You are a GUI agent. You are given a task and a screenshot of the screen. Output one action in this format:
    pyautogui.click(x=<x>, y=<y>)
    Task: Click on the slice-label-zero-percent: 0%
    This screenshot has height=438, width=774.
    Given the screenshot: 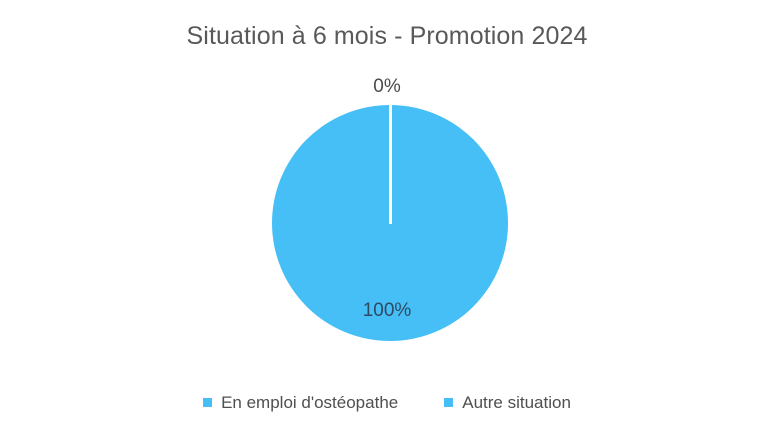 What is the action you would take?
    pyautogui.click(x=387, y=86)
    